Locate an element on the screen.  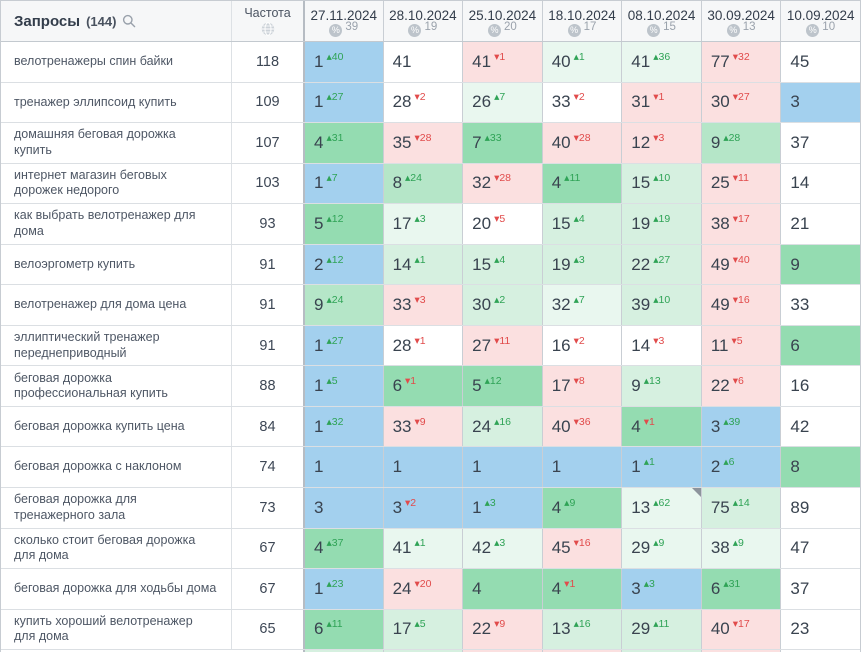
position-cell: 1 ▴3 is located at coordinates (502, 508).